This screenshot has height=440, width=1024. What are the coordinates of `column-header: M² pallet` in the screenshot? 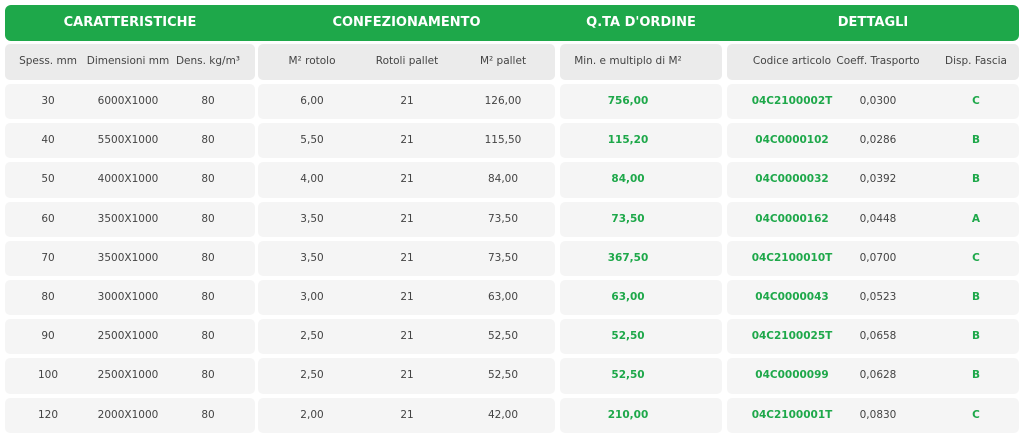 It's located at (503, 61).